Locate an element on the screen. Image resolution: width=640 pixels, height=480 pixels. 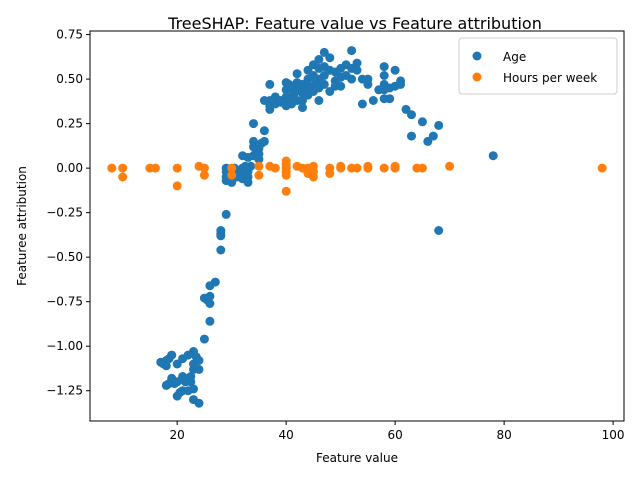
y-tick-label: −0.25 is located at coordinates (64, 213).